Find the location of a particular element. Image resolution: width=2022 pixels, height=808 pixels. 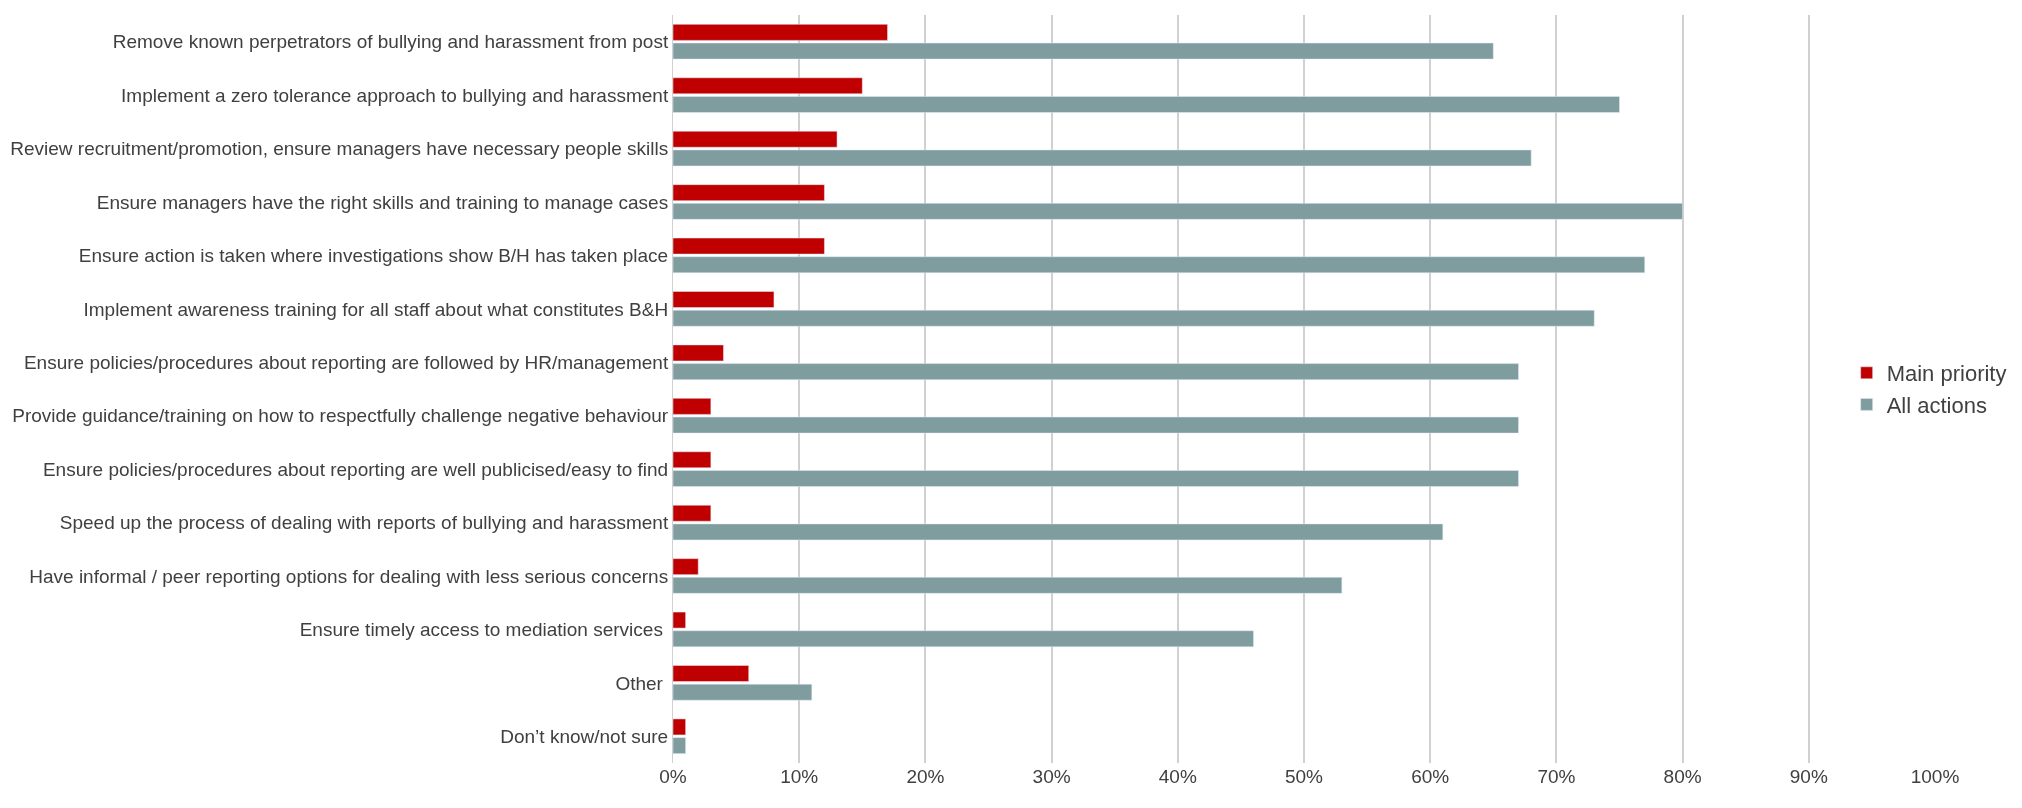

x-tick-label: 70% is located at coordinates (1556, 776).